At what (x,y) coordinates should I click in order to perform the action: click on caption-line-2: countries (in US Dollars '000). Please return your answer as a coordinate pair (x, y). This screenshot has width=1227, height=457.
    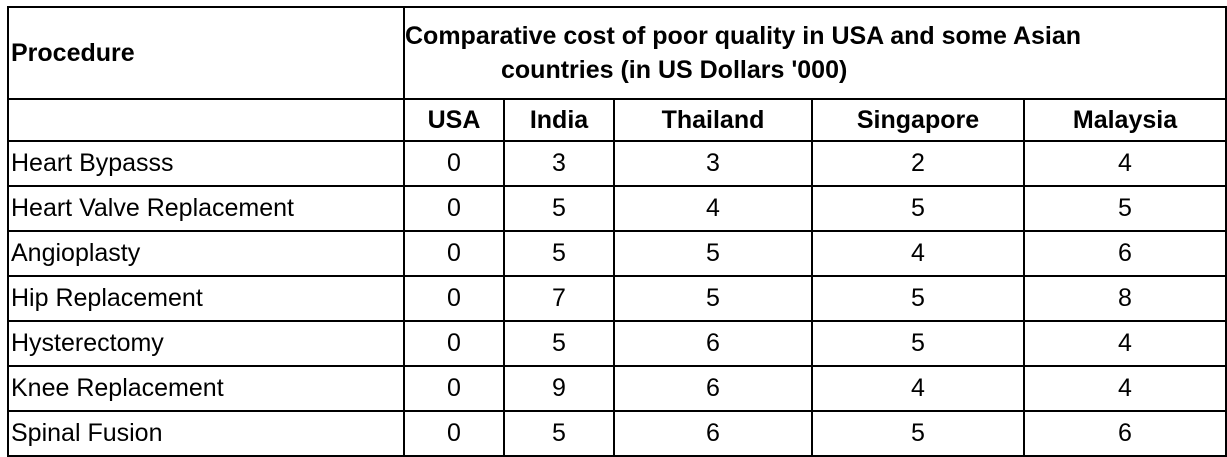
    Looking at the image, I should click on (674, 70).